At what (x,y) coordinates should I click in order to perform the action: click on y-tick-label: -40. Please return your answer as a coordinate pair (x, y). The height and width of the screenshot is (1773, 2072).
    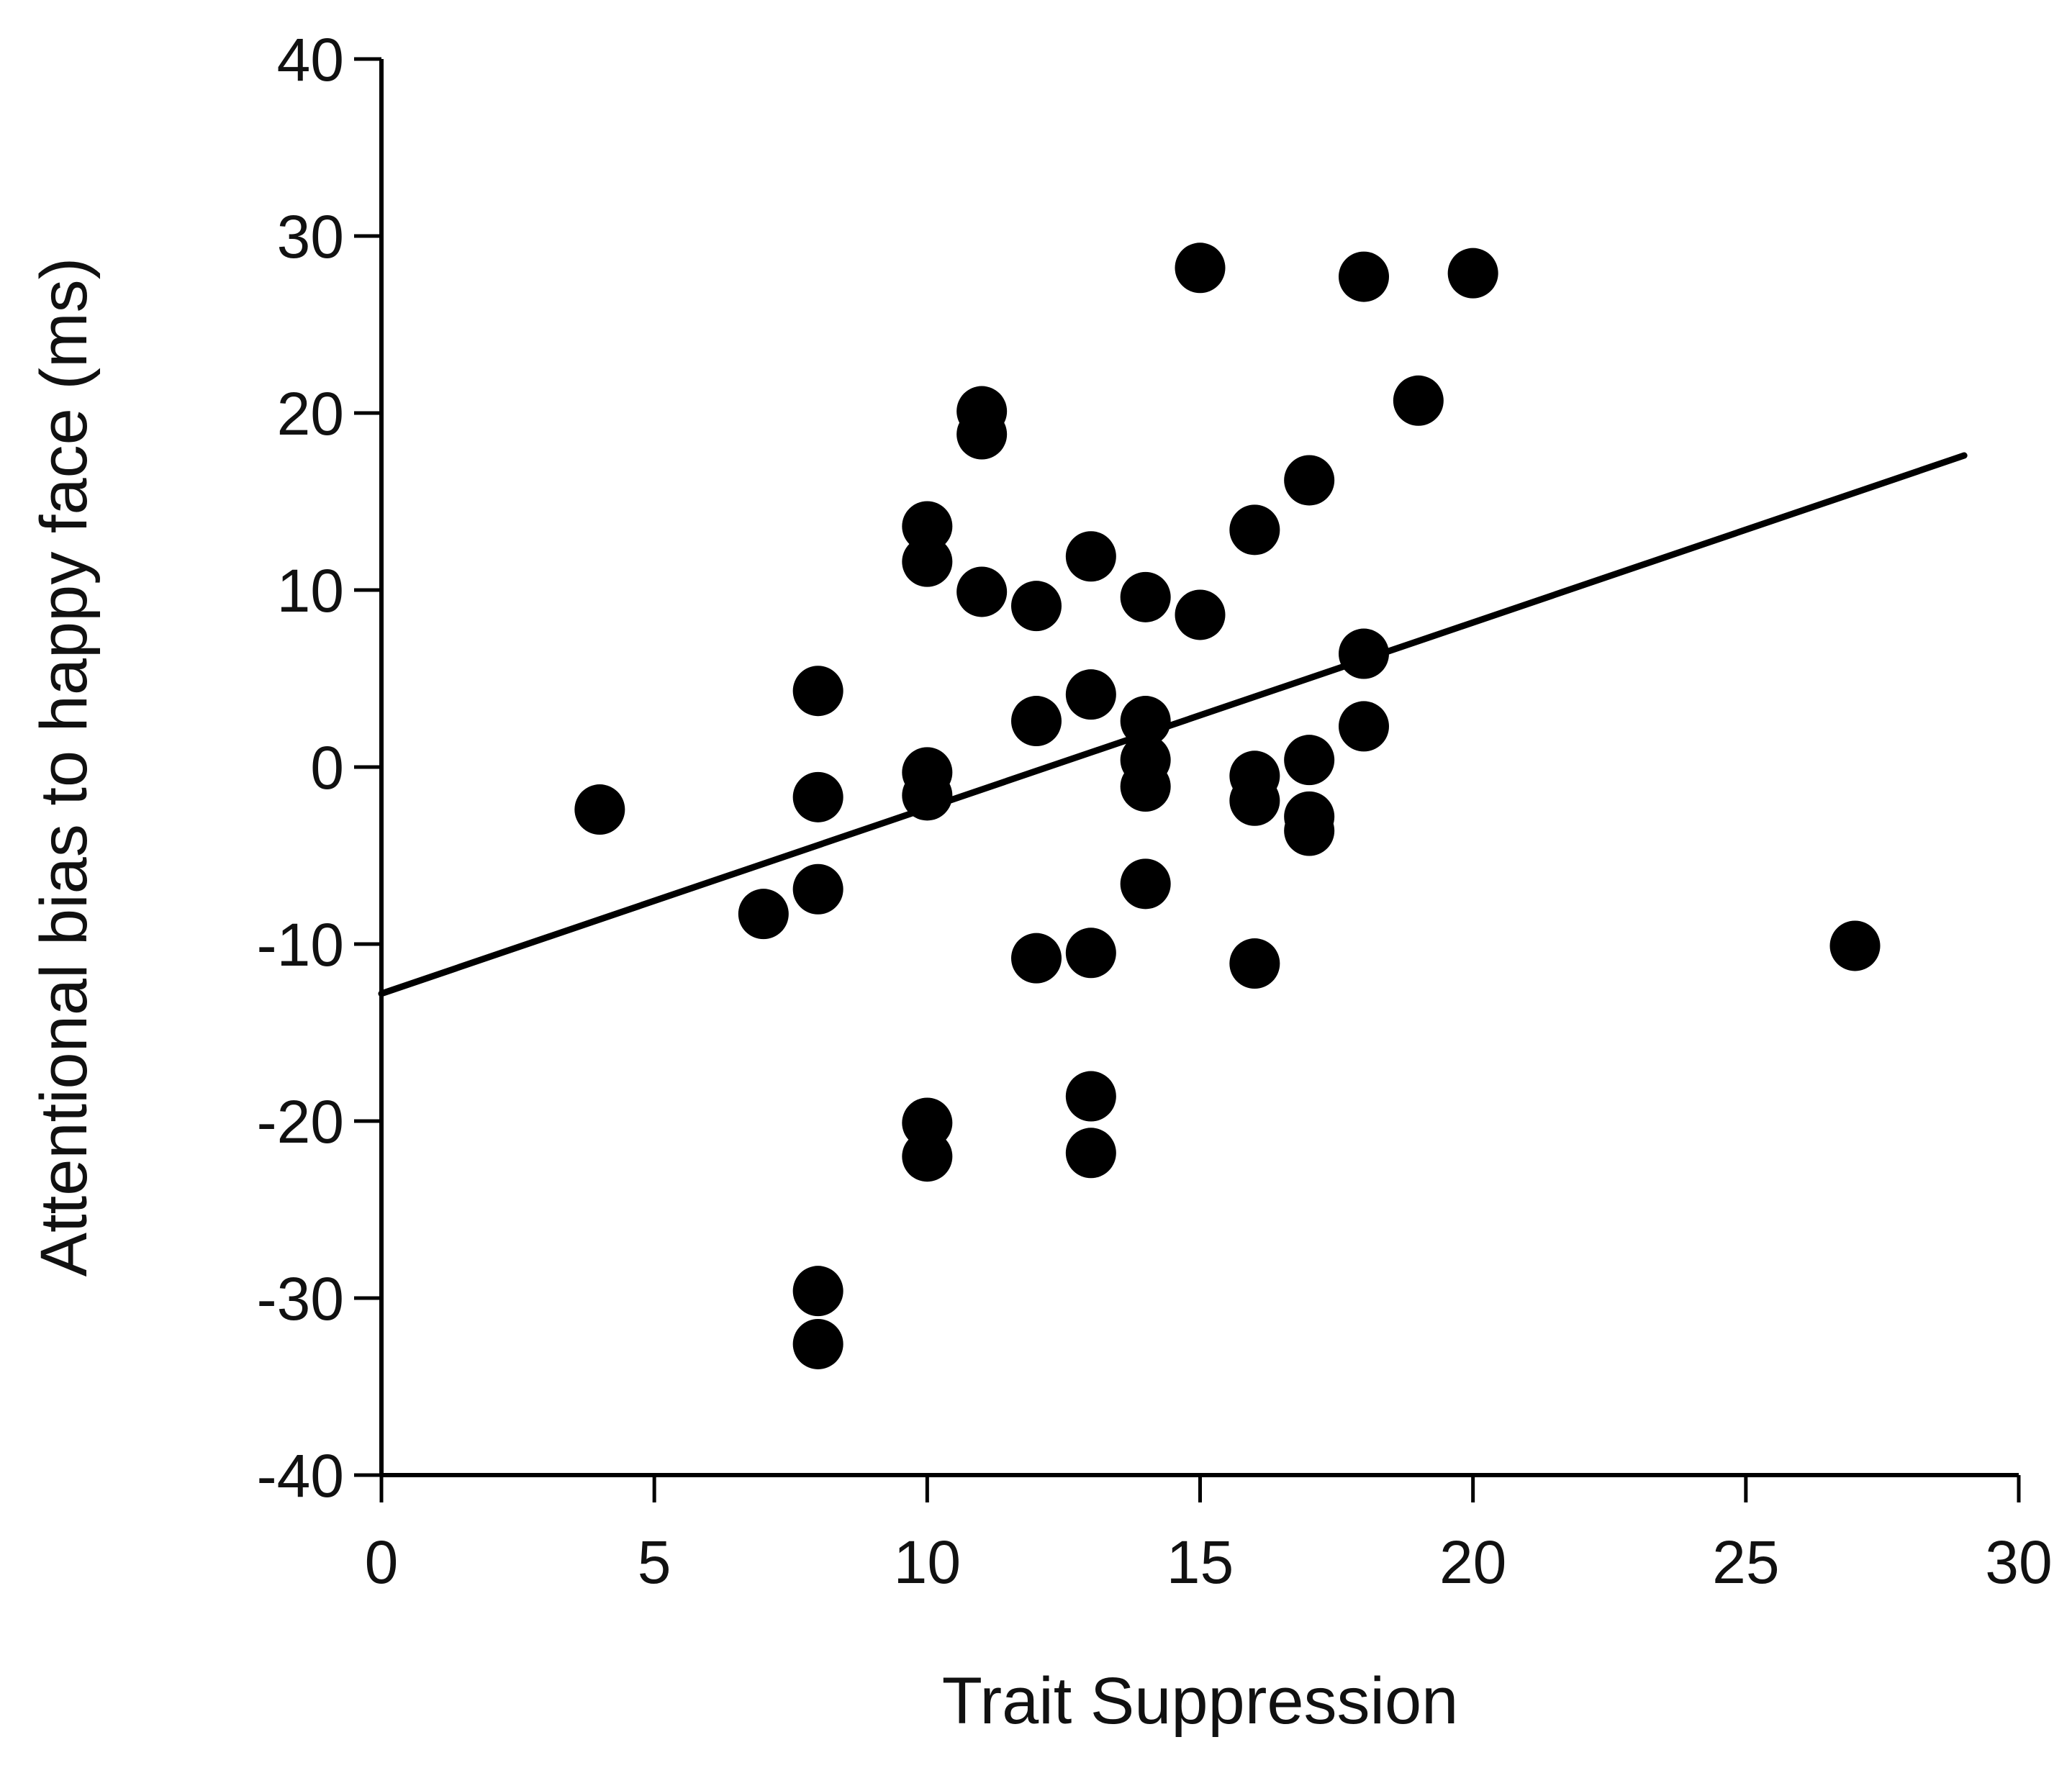
    Looking at the image, I should click on (300, 1476).